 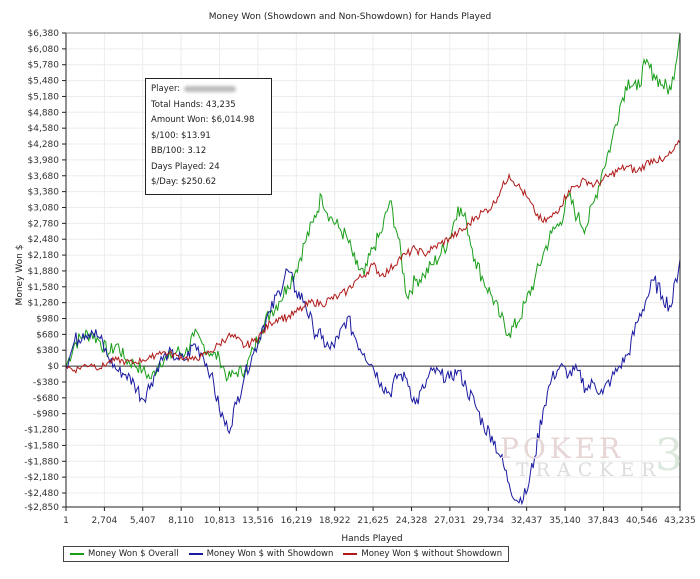 I want to click on legend-swatch-non-showdown, so click(x=350, y=554).